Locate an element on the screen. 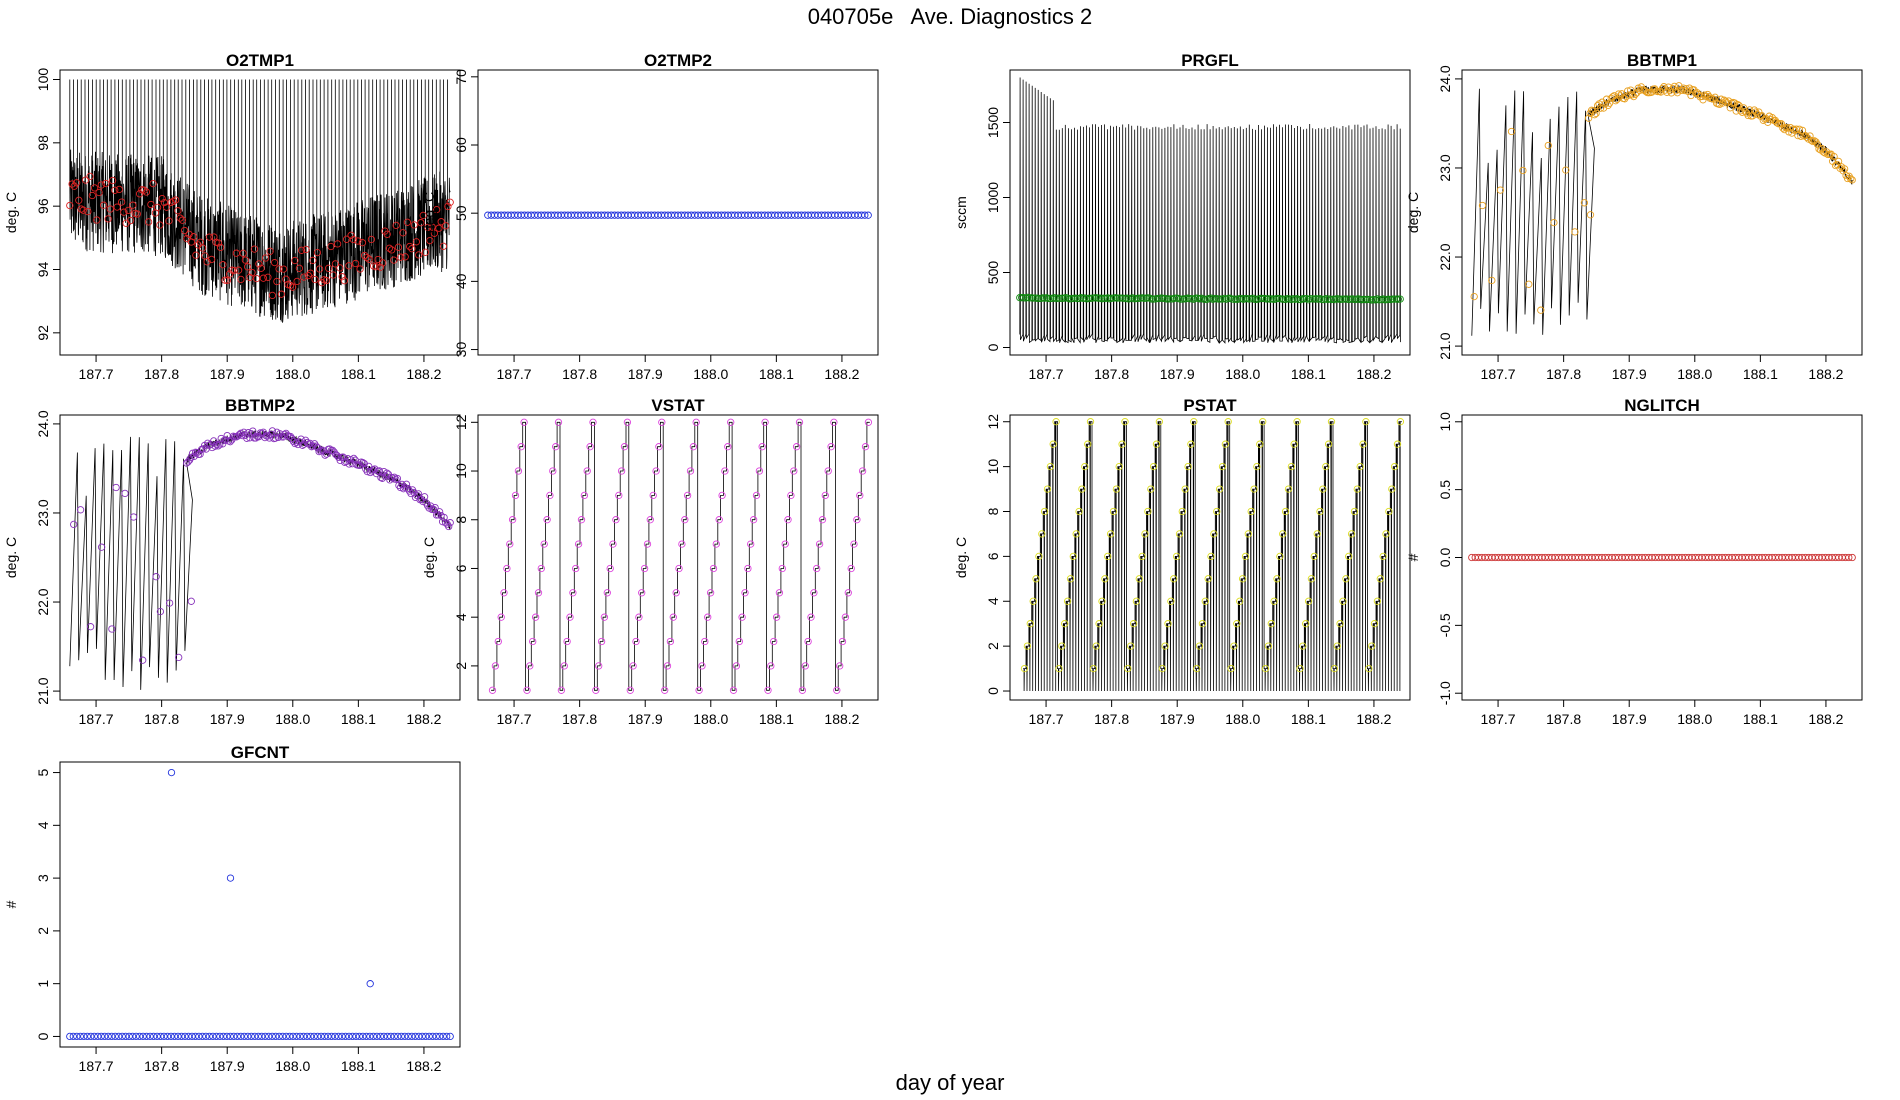  y-tick-label: 10 is located at coordinates (461, 471).